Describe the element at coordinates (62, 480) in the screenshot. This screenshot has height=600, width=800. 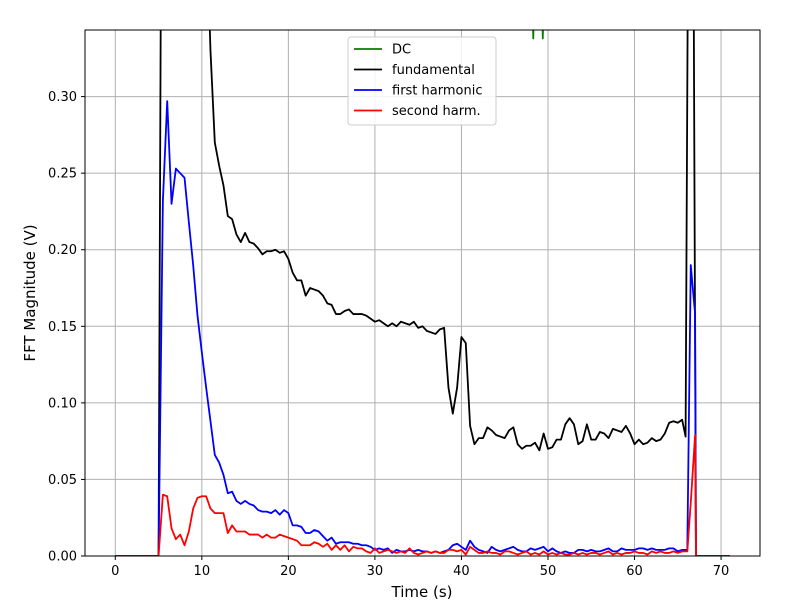
I see `y-tick-label: 0.05` at that location.